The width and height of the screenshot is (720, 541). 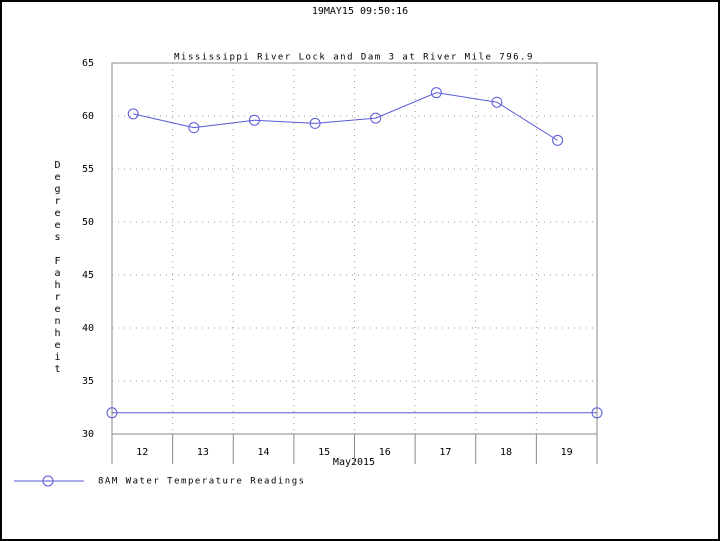 What do you see at coordinates (88, 116) in the screenshot?
I see `y-tick-label: 60` at bounding box center [88, 116].